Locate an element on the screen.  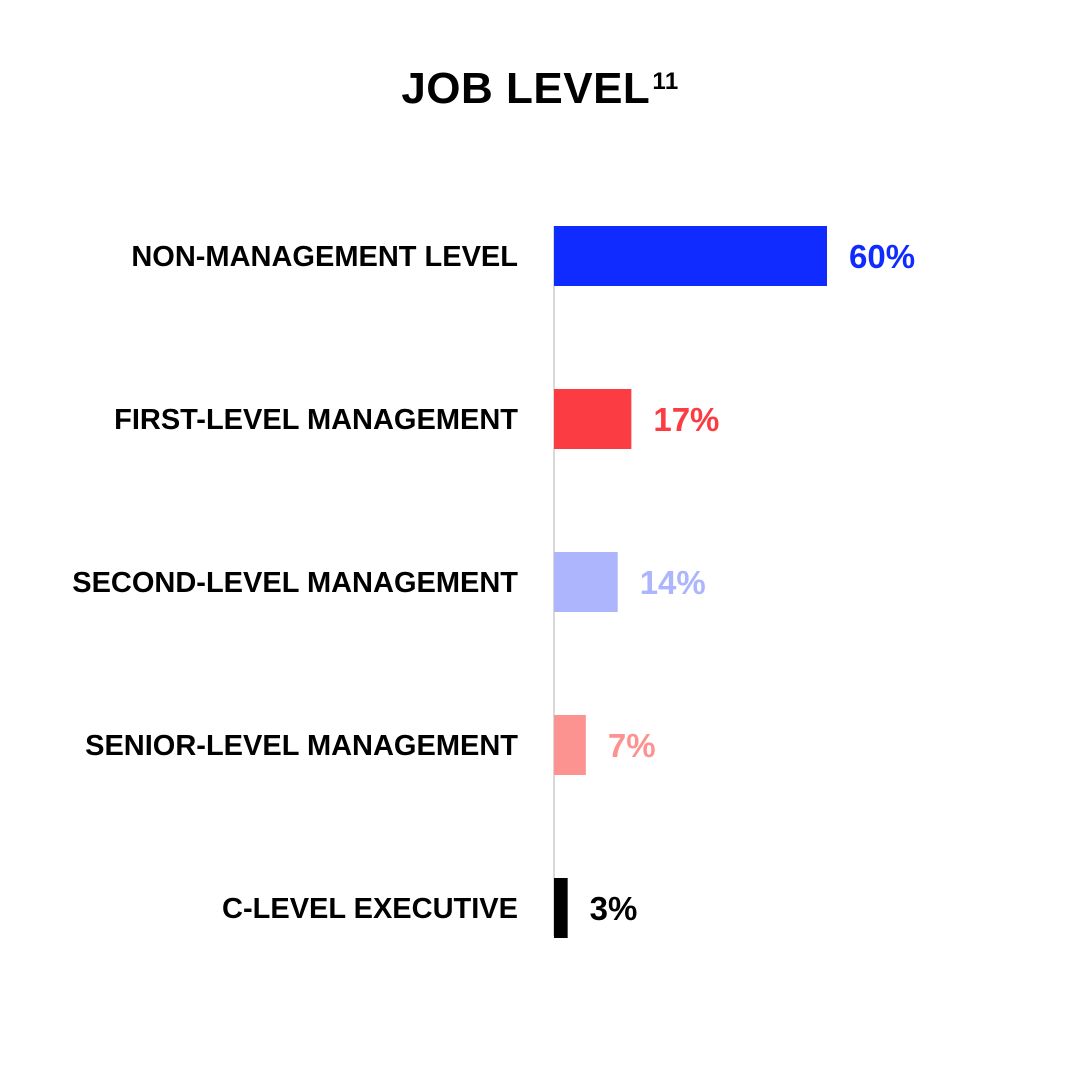
value-label: 17% is located at coordinates (686, 419).